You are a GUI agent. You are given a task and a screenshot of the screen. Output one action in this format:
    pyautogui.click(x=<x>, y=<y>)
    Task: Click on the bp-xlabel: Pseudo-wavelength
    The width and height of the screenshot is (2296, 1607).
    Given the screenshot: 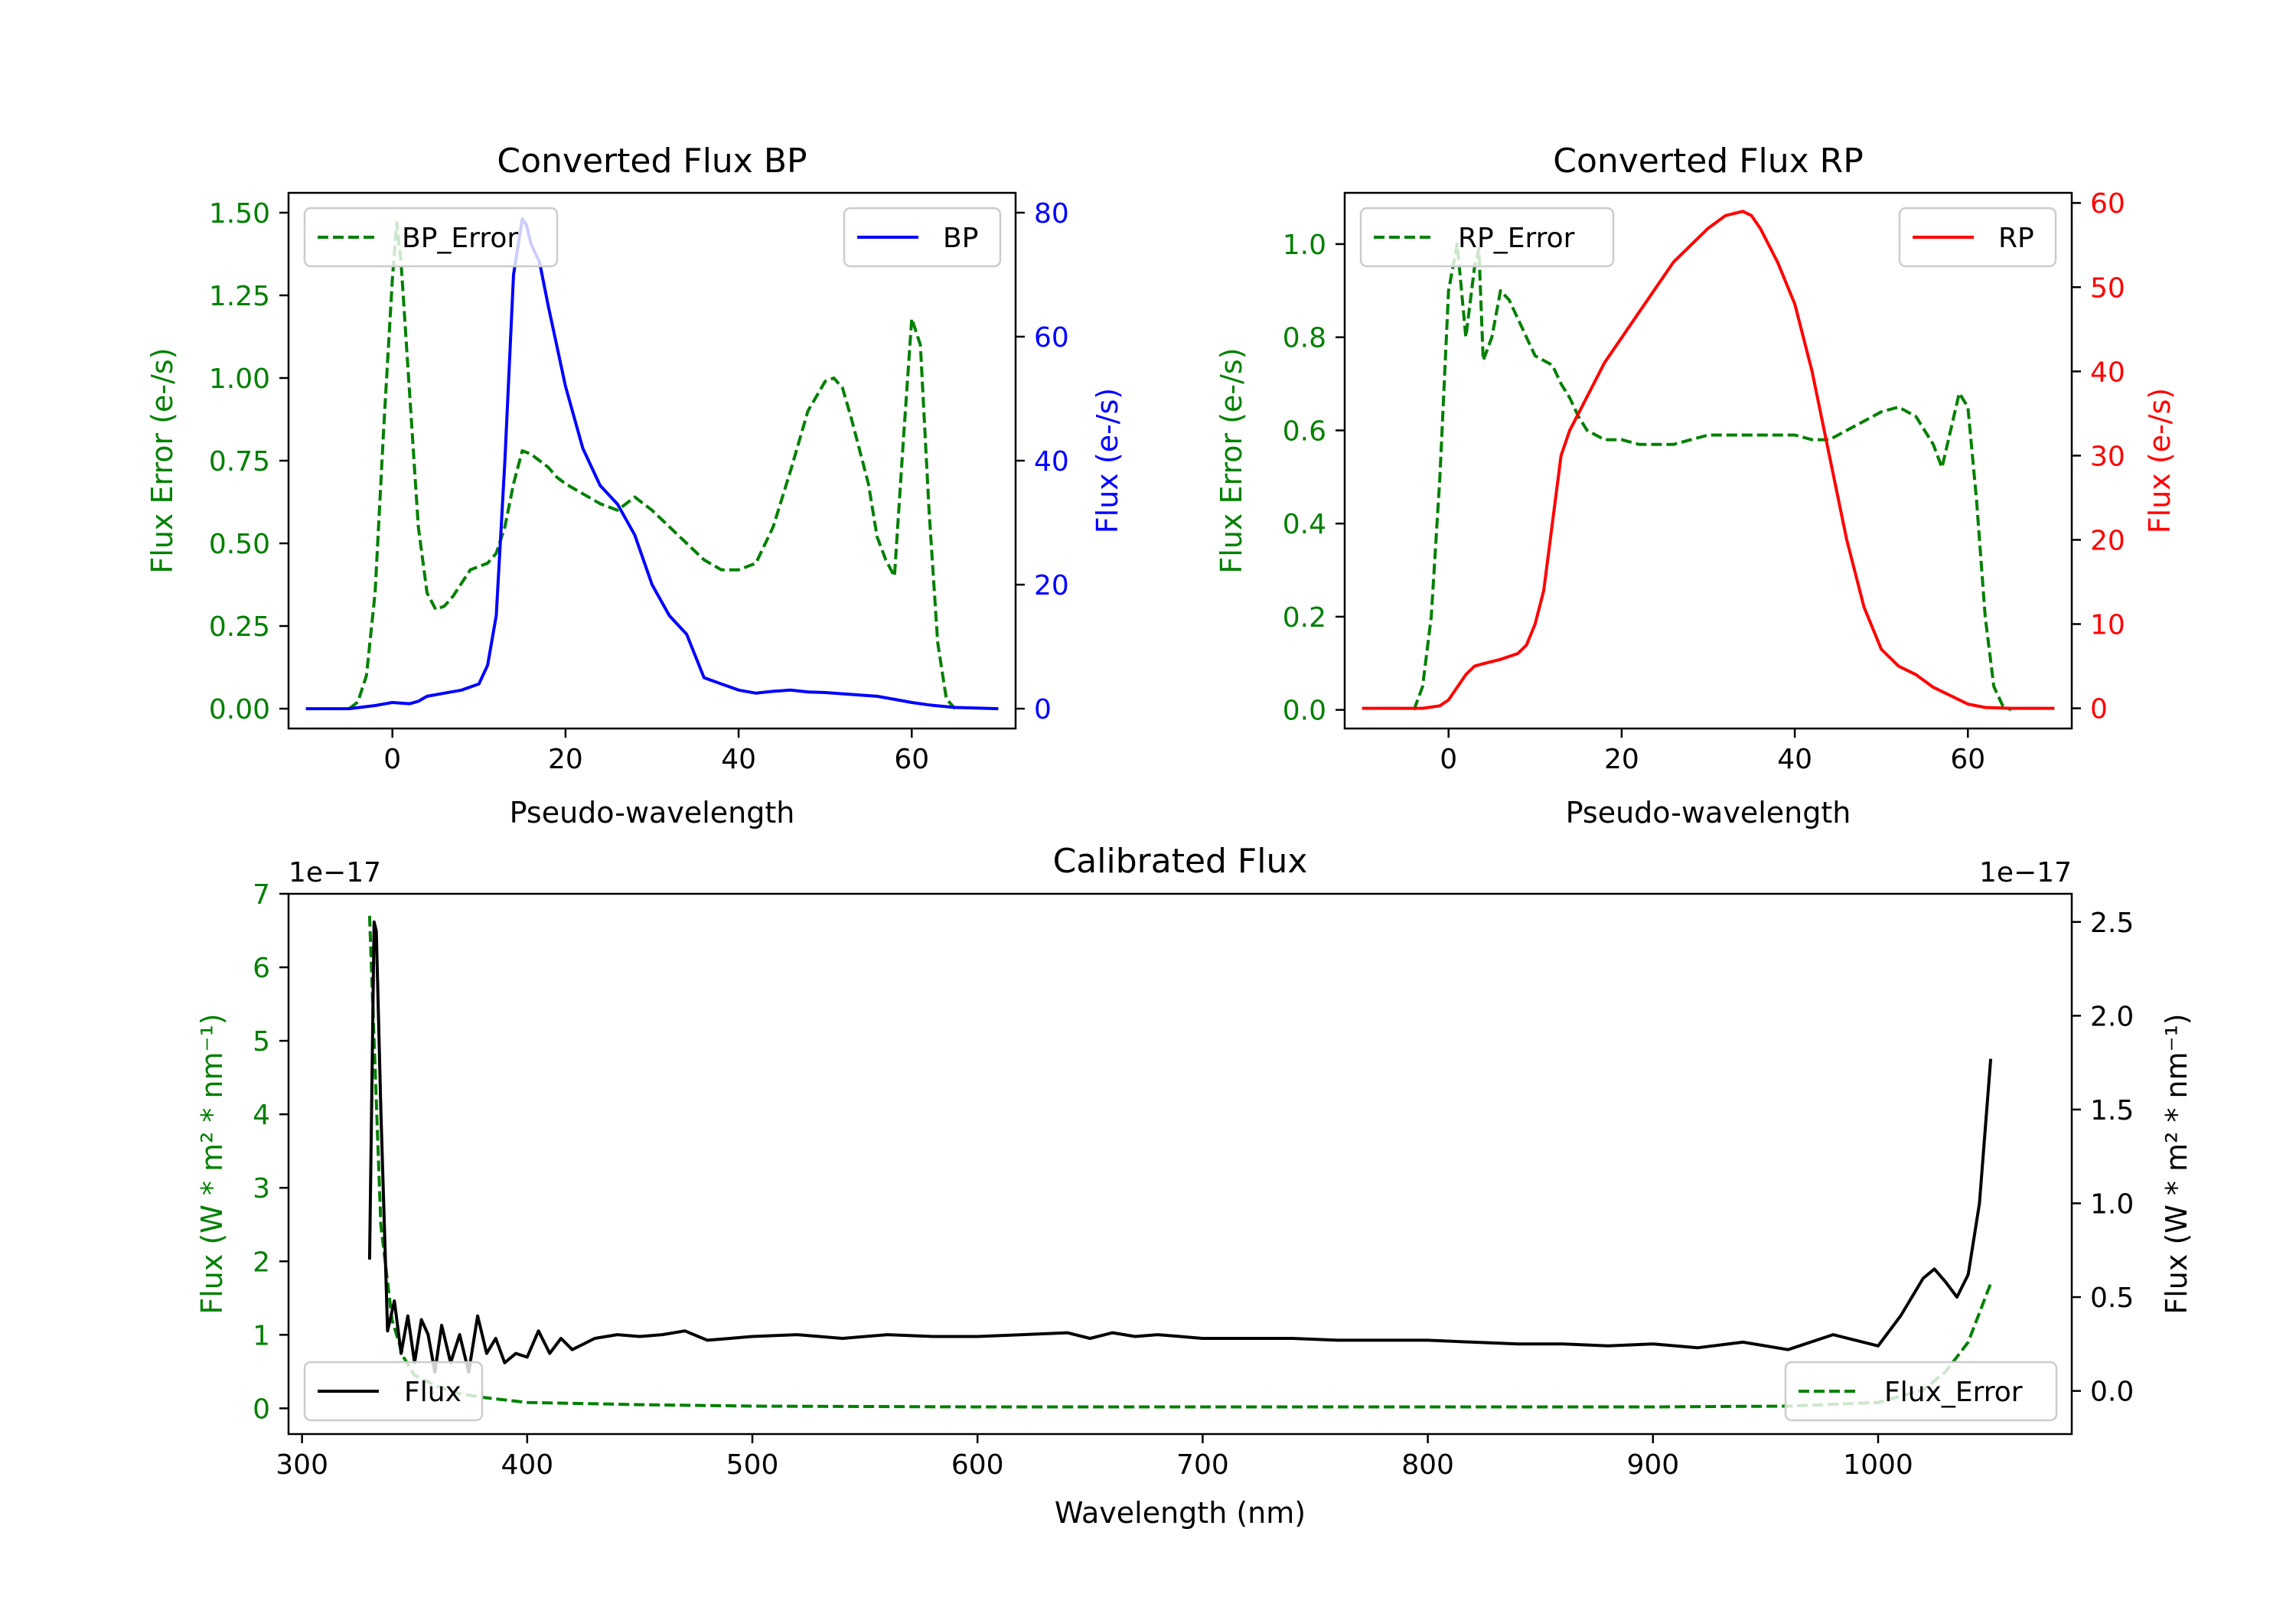 What is the action you would take?
    pyautogui.click(x=652, y=813)
    